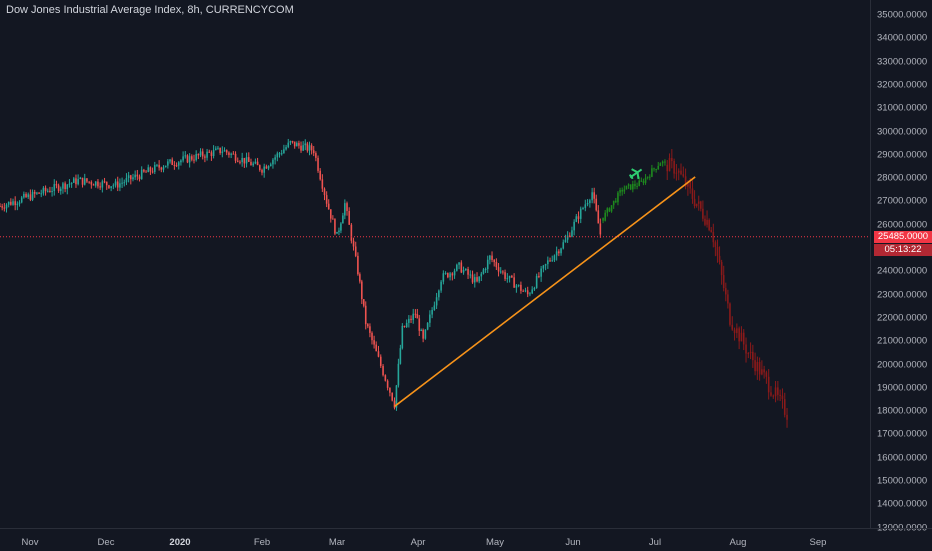 Image resolution: width=932 pixels, height=551 pixels. I want to click on time-axis: Nov Dec 2020 Feb Mar Apr May Jun Jul Aug Sep, so click(466, 539).